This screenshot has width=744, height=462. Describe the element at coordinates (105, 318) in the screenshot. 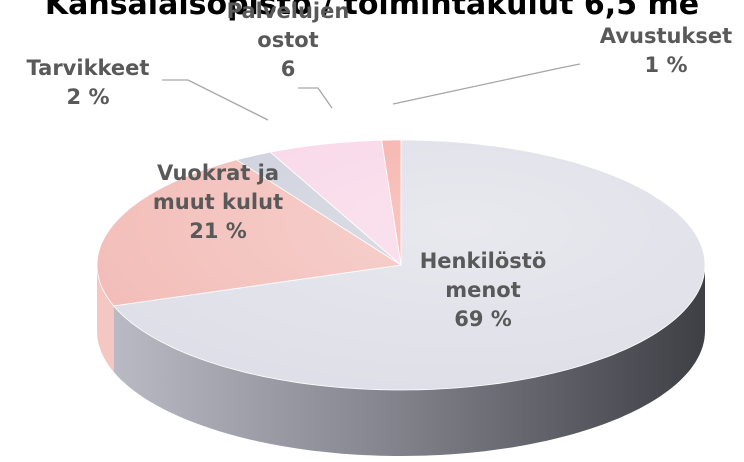

I see `slice-side` at that location.